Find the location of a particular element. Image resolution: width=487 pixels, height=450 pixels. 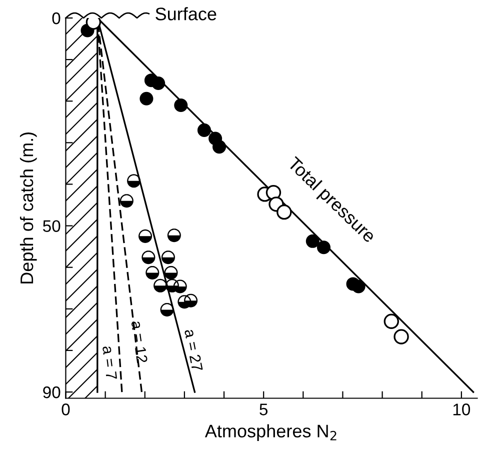

x-axis-title: Atmospheres N$_{2}$ is located at coordinates (270, 433).